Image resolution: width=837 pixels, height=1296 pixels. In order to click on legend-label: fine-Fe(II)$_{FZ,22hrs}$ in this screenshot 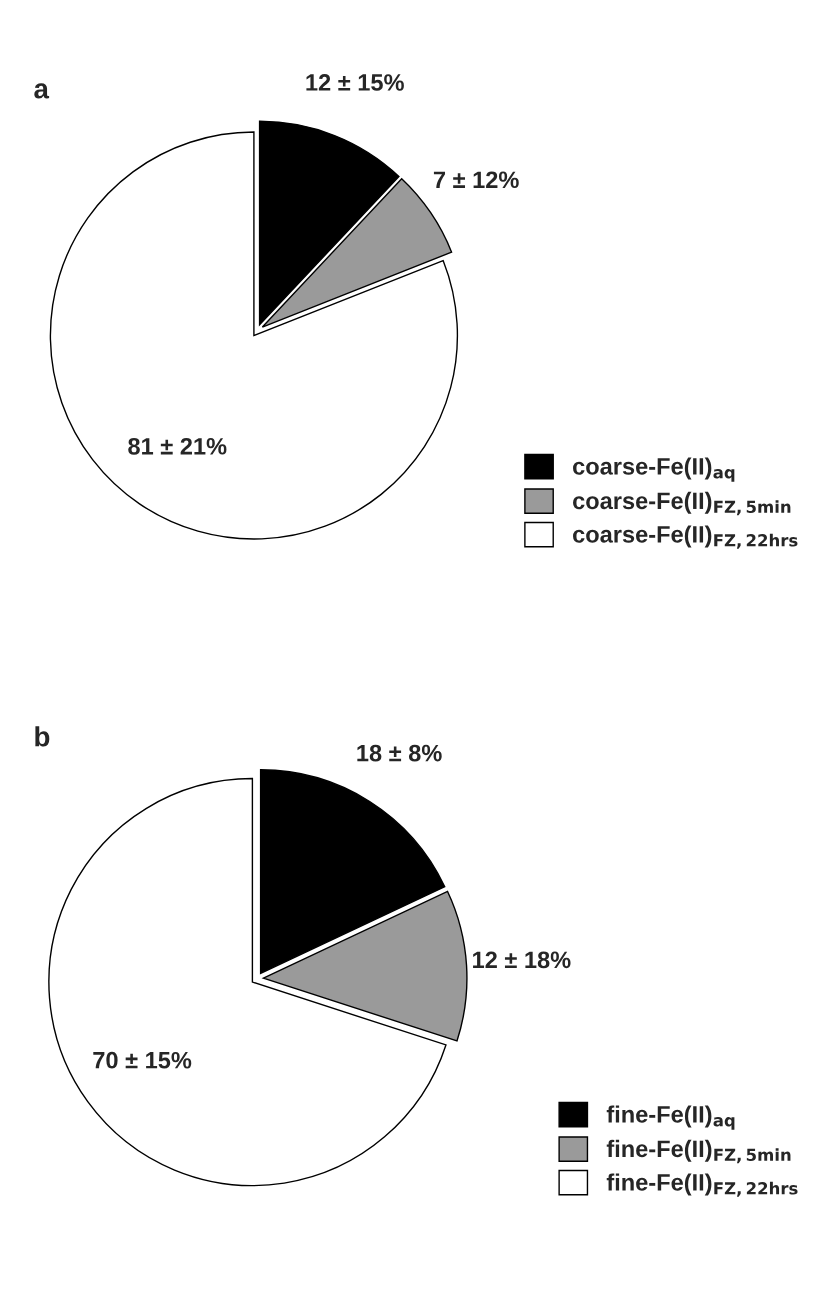, I will do `click(702, 1185)`.